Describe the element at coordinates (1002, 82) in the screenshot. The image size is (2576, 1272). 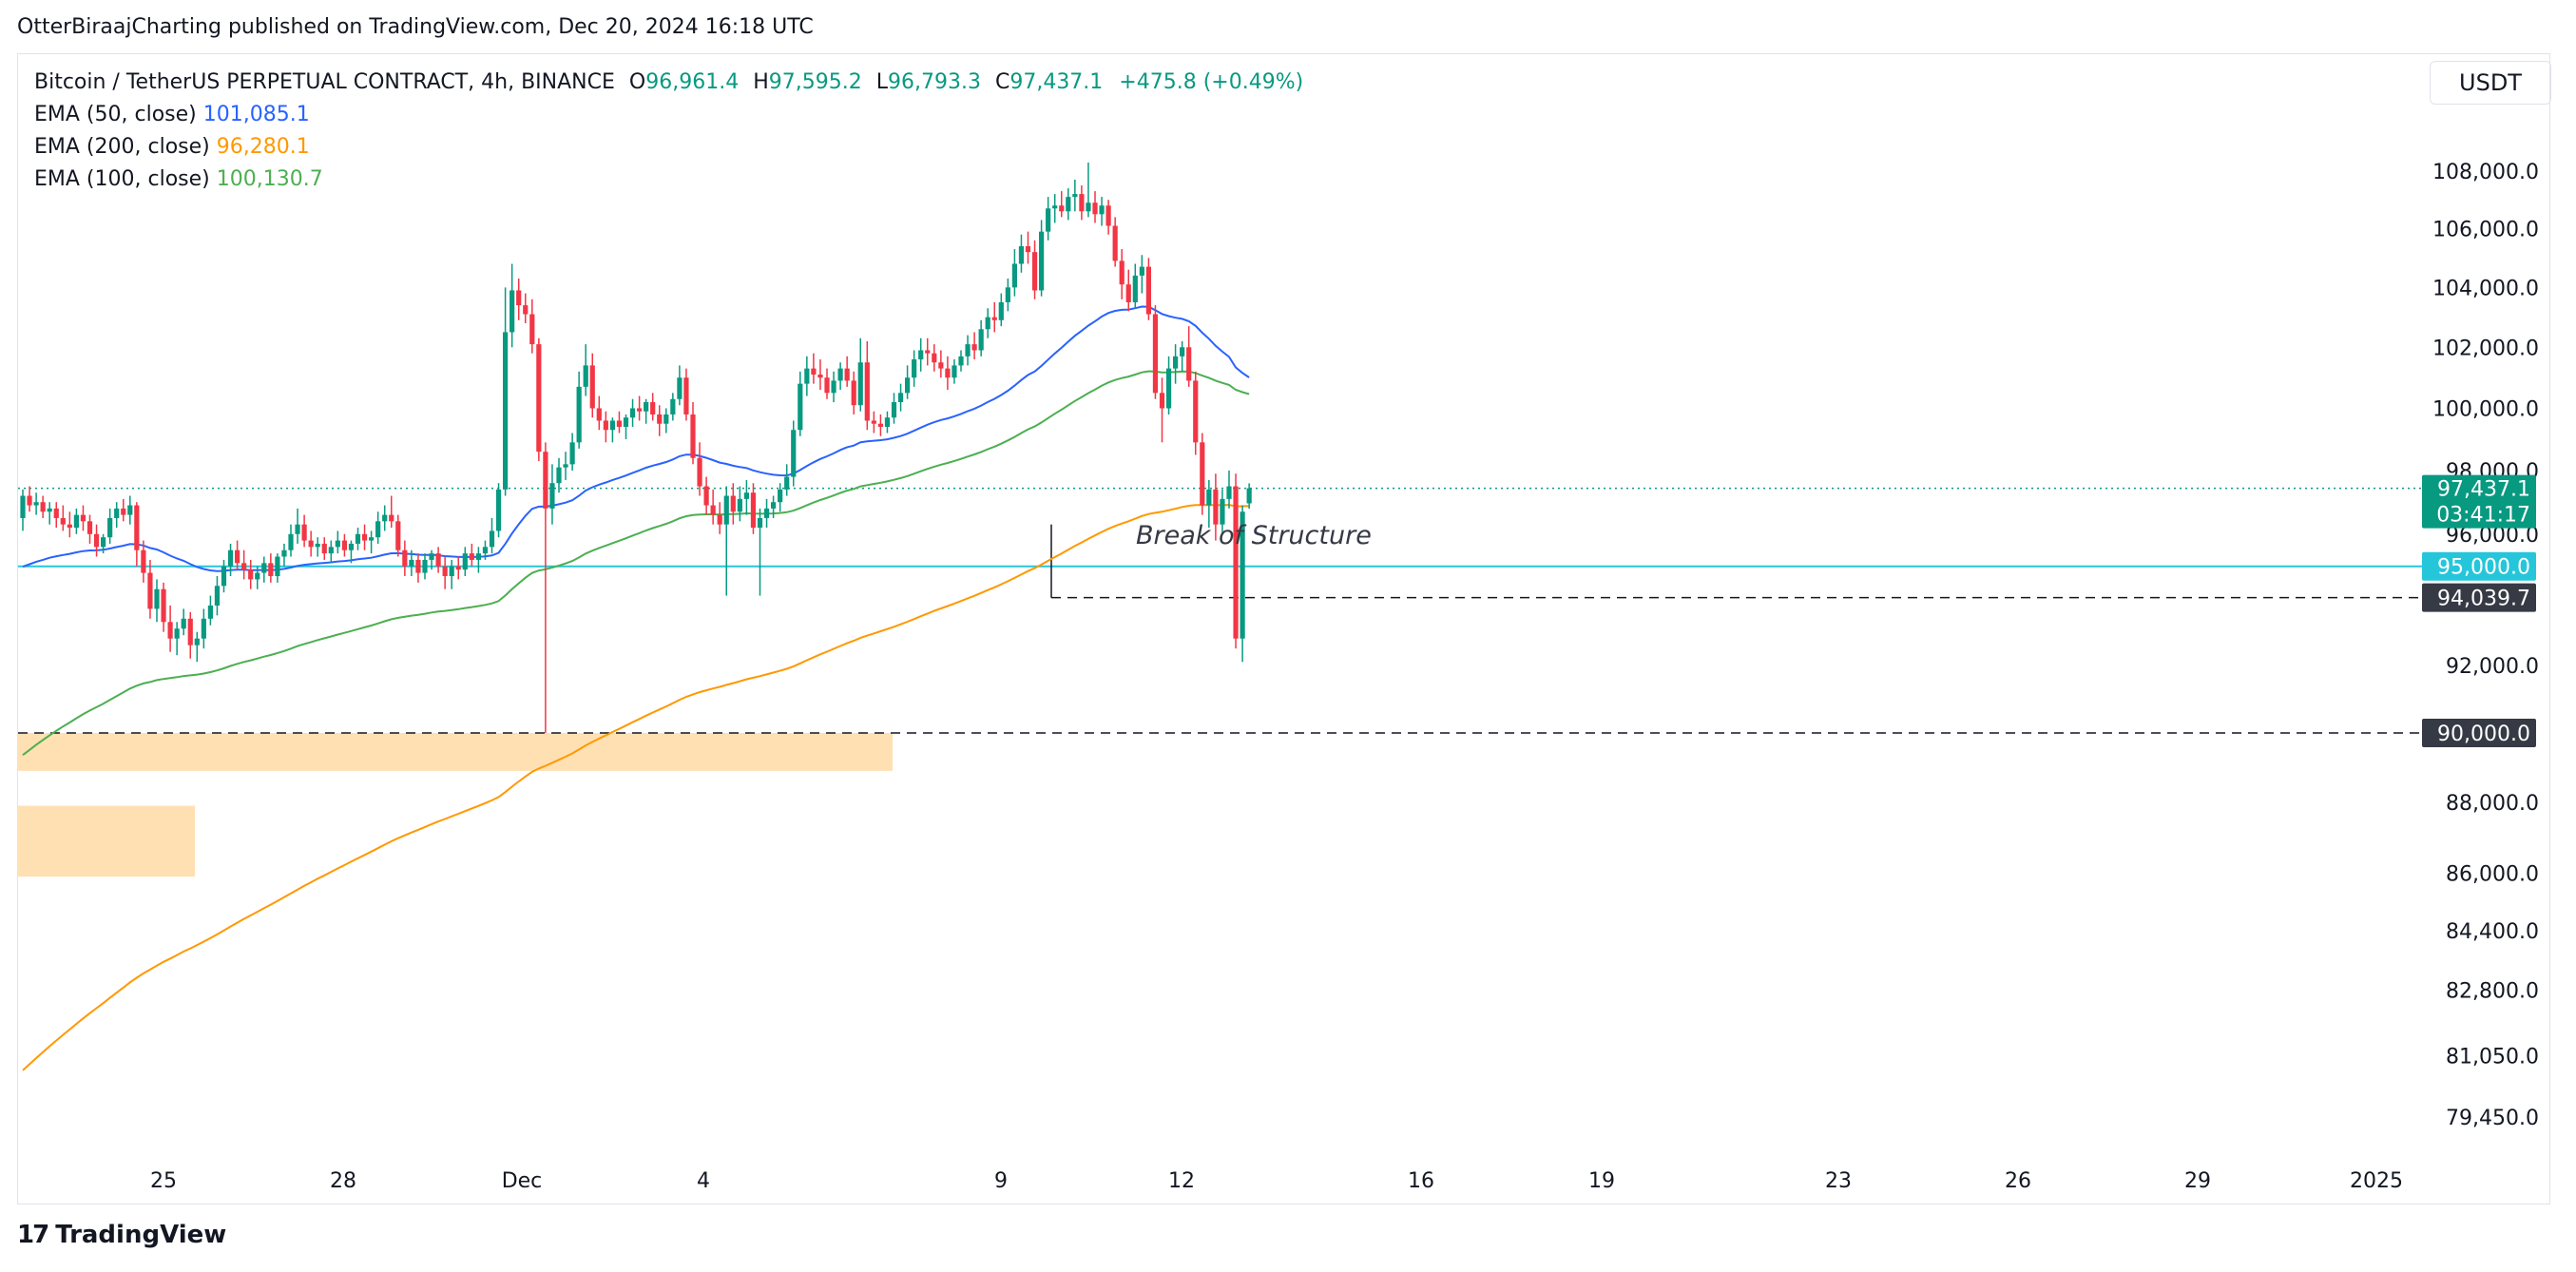
I see `close-label: C` at that location.